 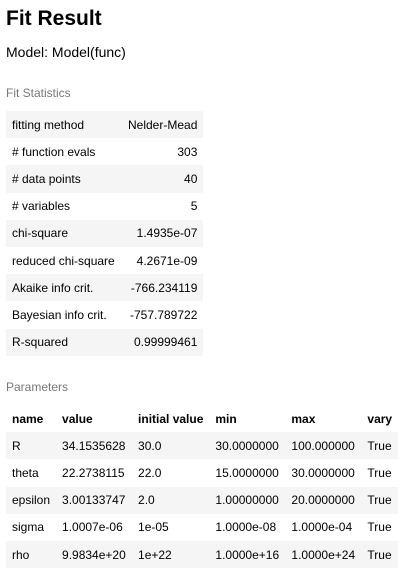 What do you see at coordinates (25, 472) in the screenshot?
I see `param-name: theta` at bounding box center [25, 472].